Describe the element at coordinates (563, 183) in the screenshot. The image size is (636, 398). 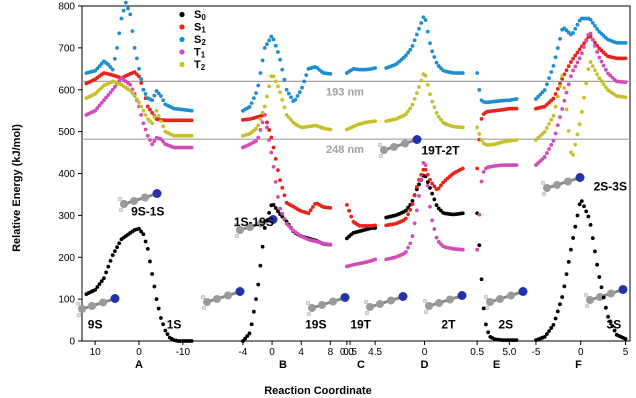
I see `molecule-2s-3s-bond` at that location.